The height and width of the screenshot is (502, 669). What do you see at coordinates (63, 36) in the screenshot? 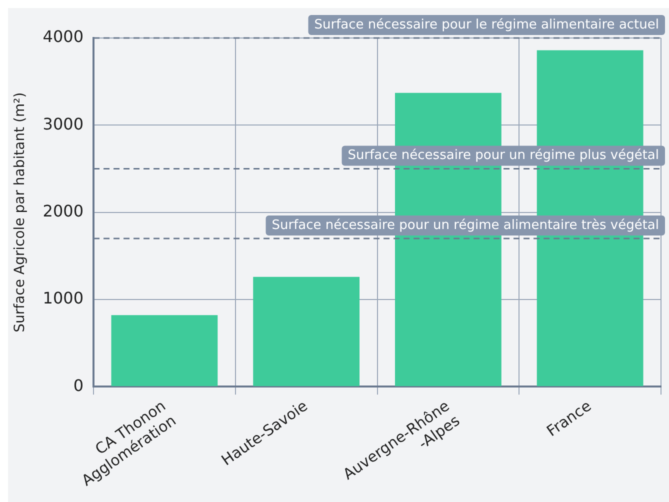
I see `y-tick-label: 4000` at bounding box center [63, 36].